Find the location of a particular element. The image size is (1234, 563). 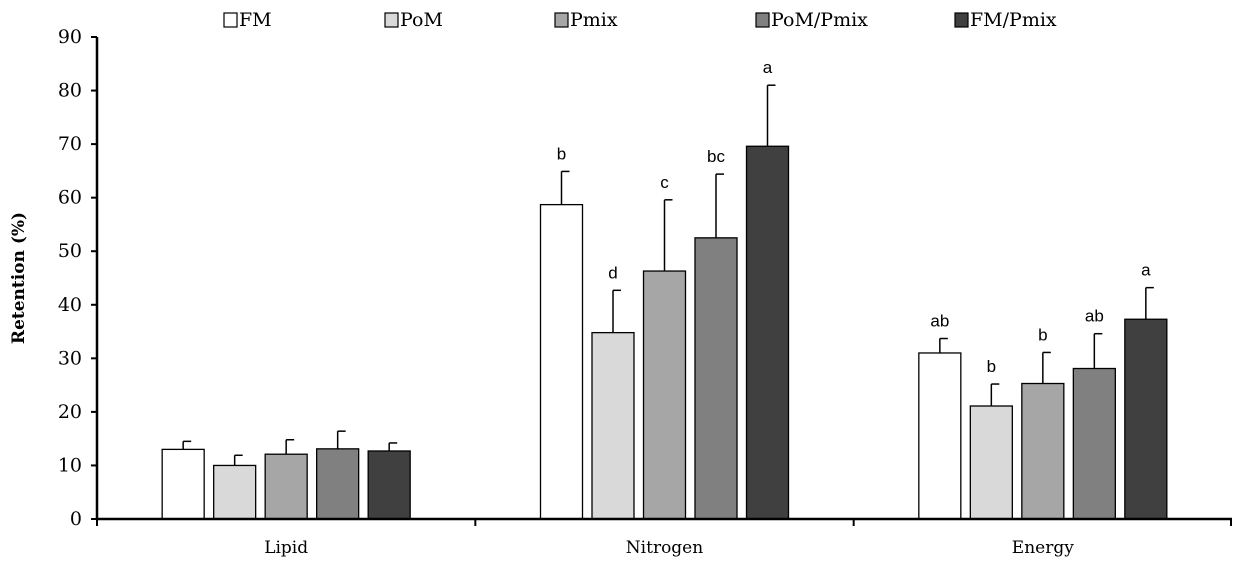

bar-fm-nitrogen is located at coordinates (561, 361).